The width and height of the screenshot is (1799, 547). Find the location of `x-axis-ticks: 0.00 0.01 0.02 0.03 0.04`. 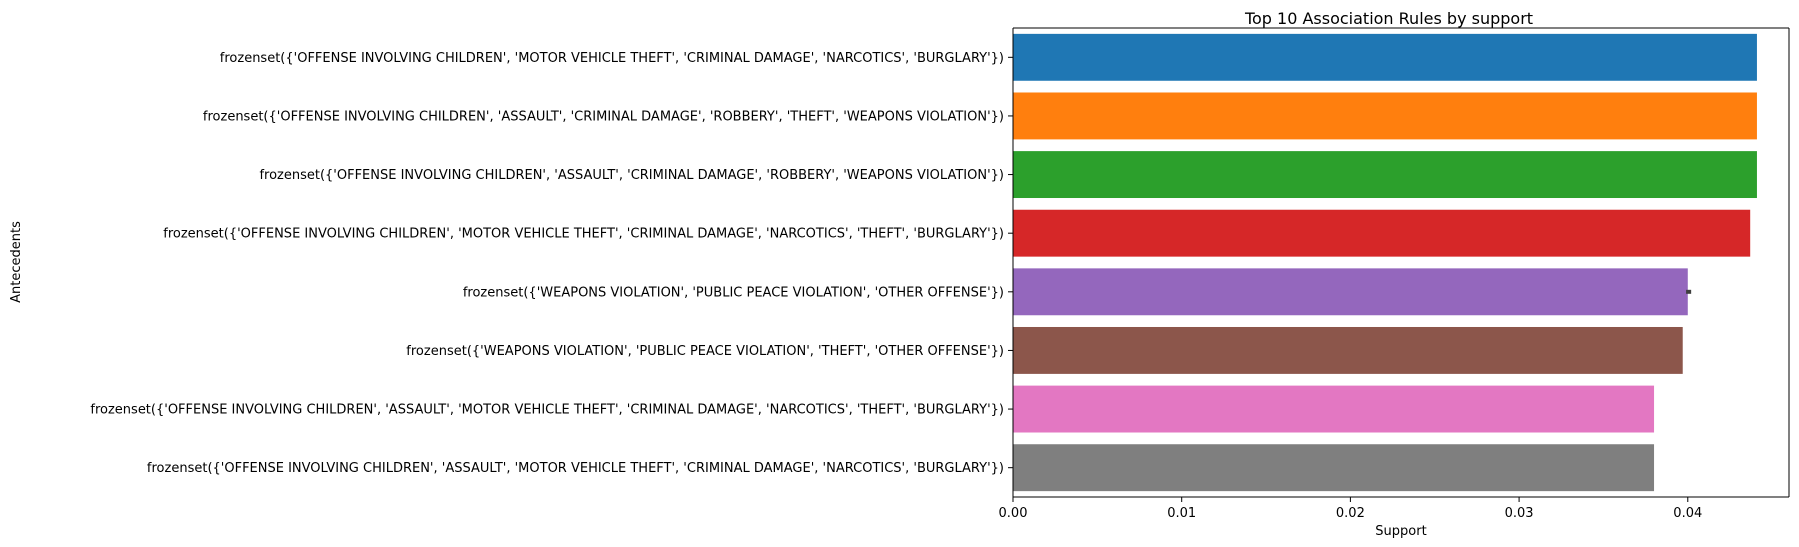

x-axis-ticks: 0.00 0.01 0.02 0.03 0.04 is located at coordinates (1350, 509).